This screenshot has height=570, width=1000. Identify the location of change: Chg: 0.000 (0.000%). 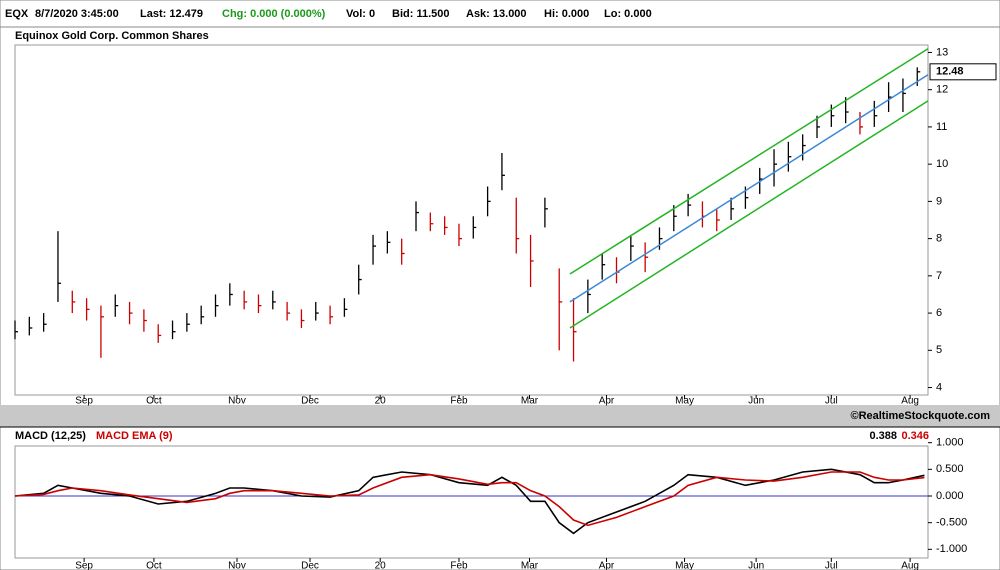
(274, 14).